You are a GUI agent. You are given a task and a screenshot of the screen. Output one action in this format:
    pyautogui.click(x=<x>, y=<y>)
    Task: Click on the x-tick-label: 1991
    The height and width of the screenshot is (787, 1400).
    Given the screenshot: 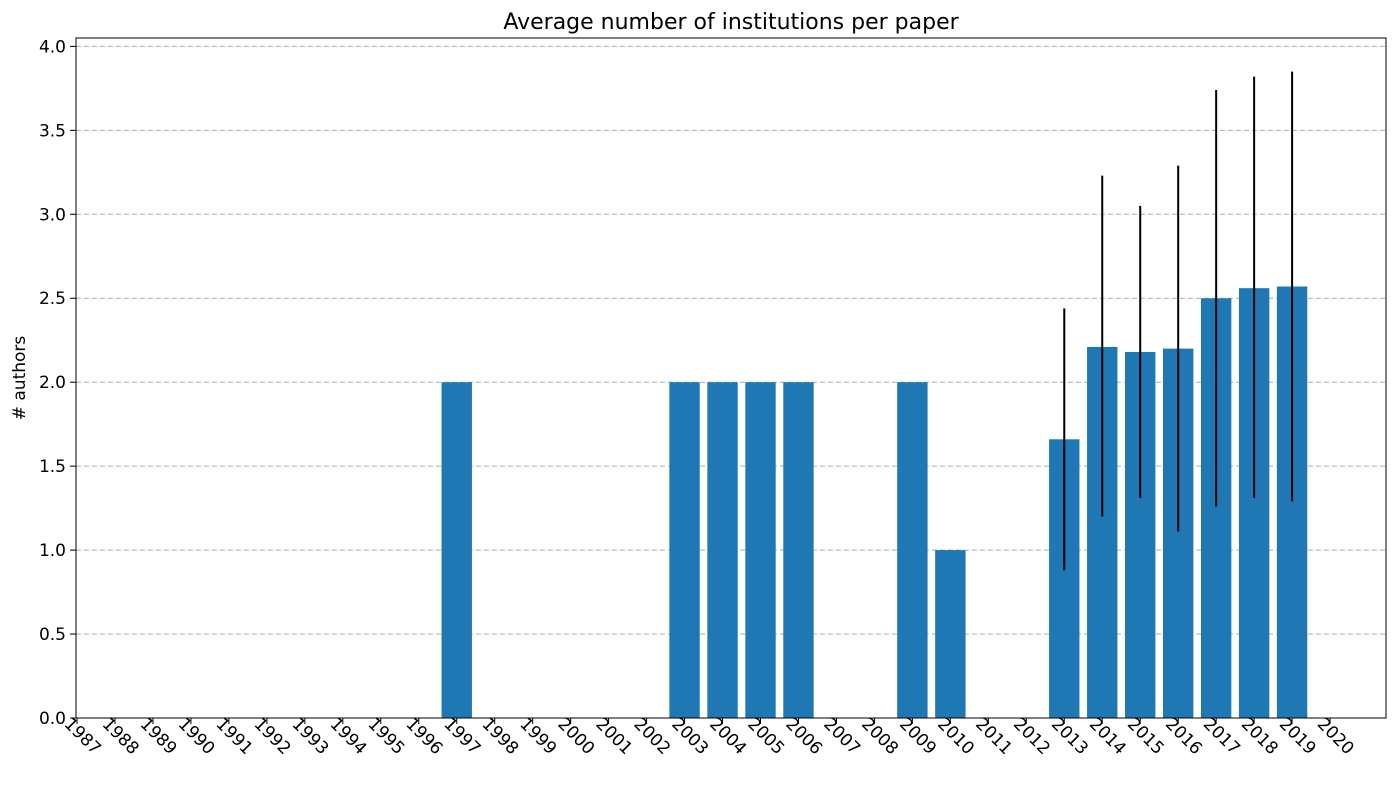 What is the action you would take?
    pyautogui.click(x=234, y=736)
    